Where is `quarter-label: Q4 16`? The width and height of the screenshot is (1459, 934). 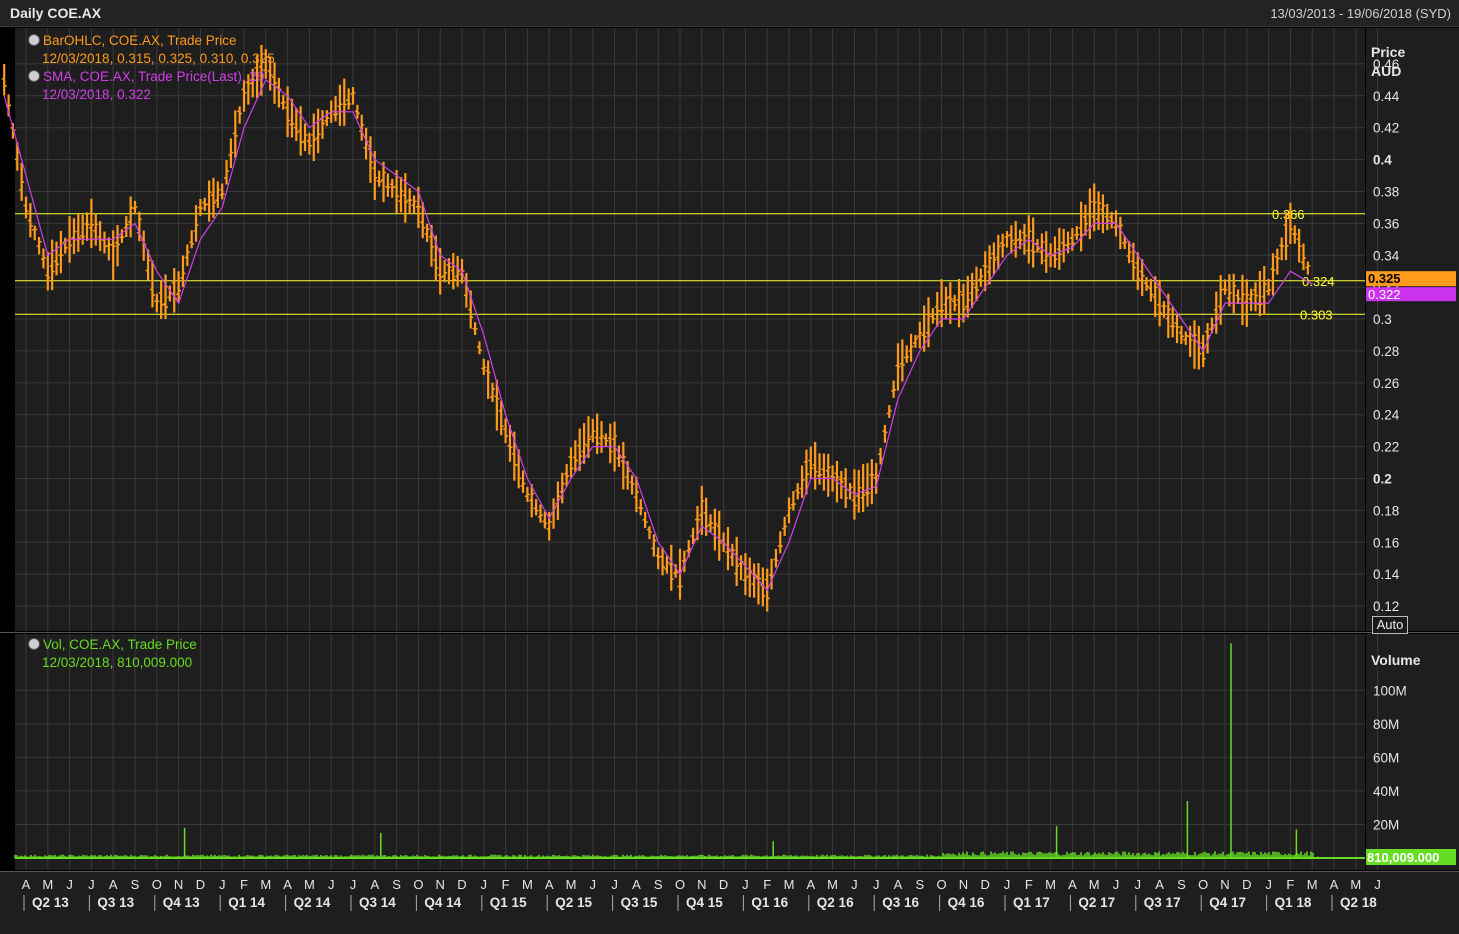 quarter-label: Q4 16 is located at coordinates (966, 902).